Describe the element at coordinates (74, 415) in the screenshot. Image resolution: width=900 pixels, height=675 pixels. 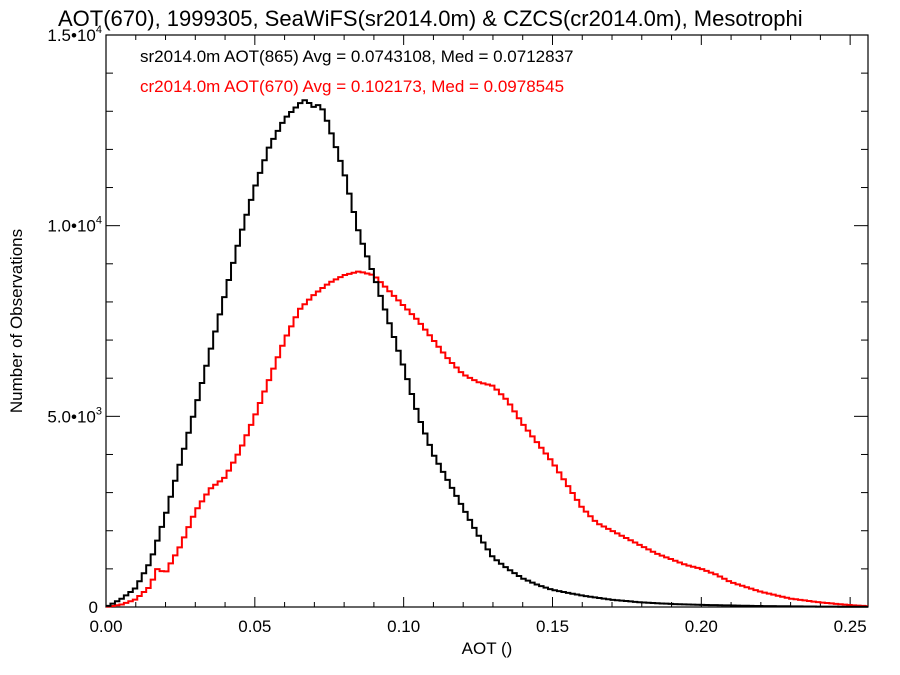
I see `y-tick-label: 5.0•103` at that location.